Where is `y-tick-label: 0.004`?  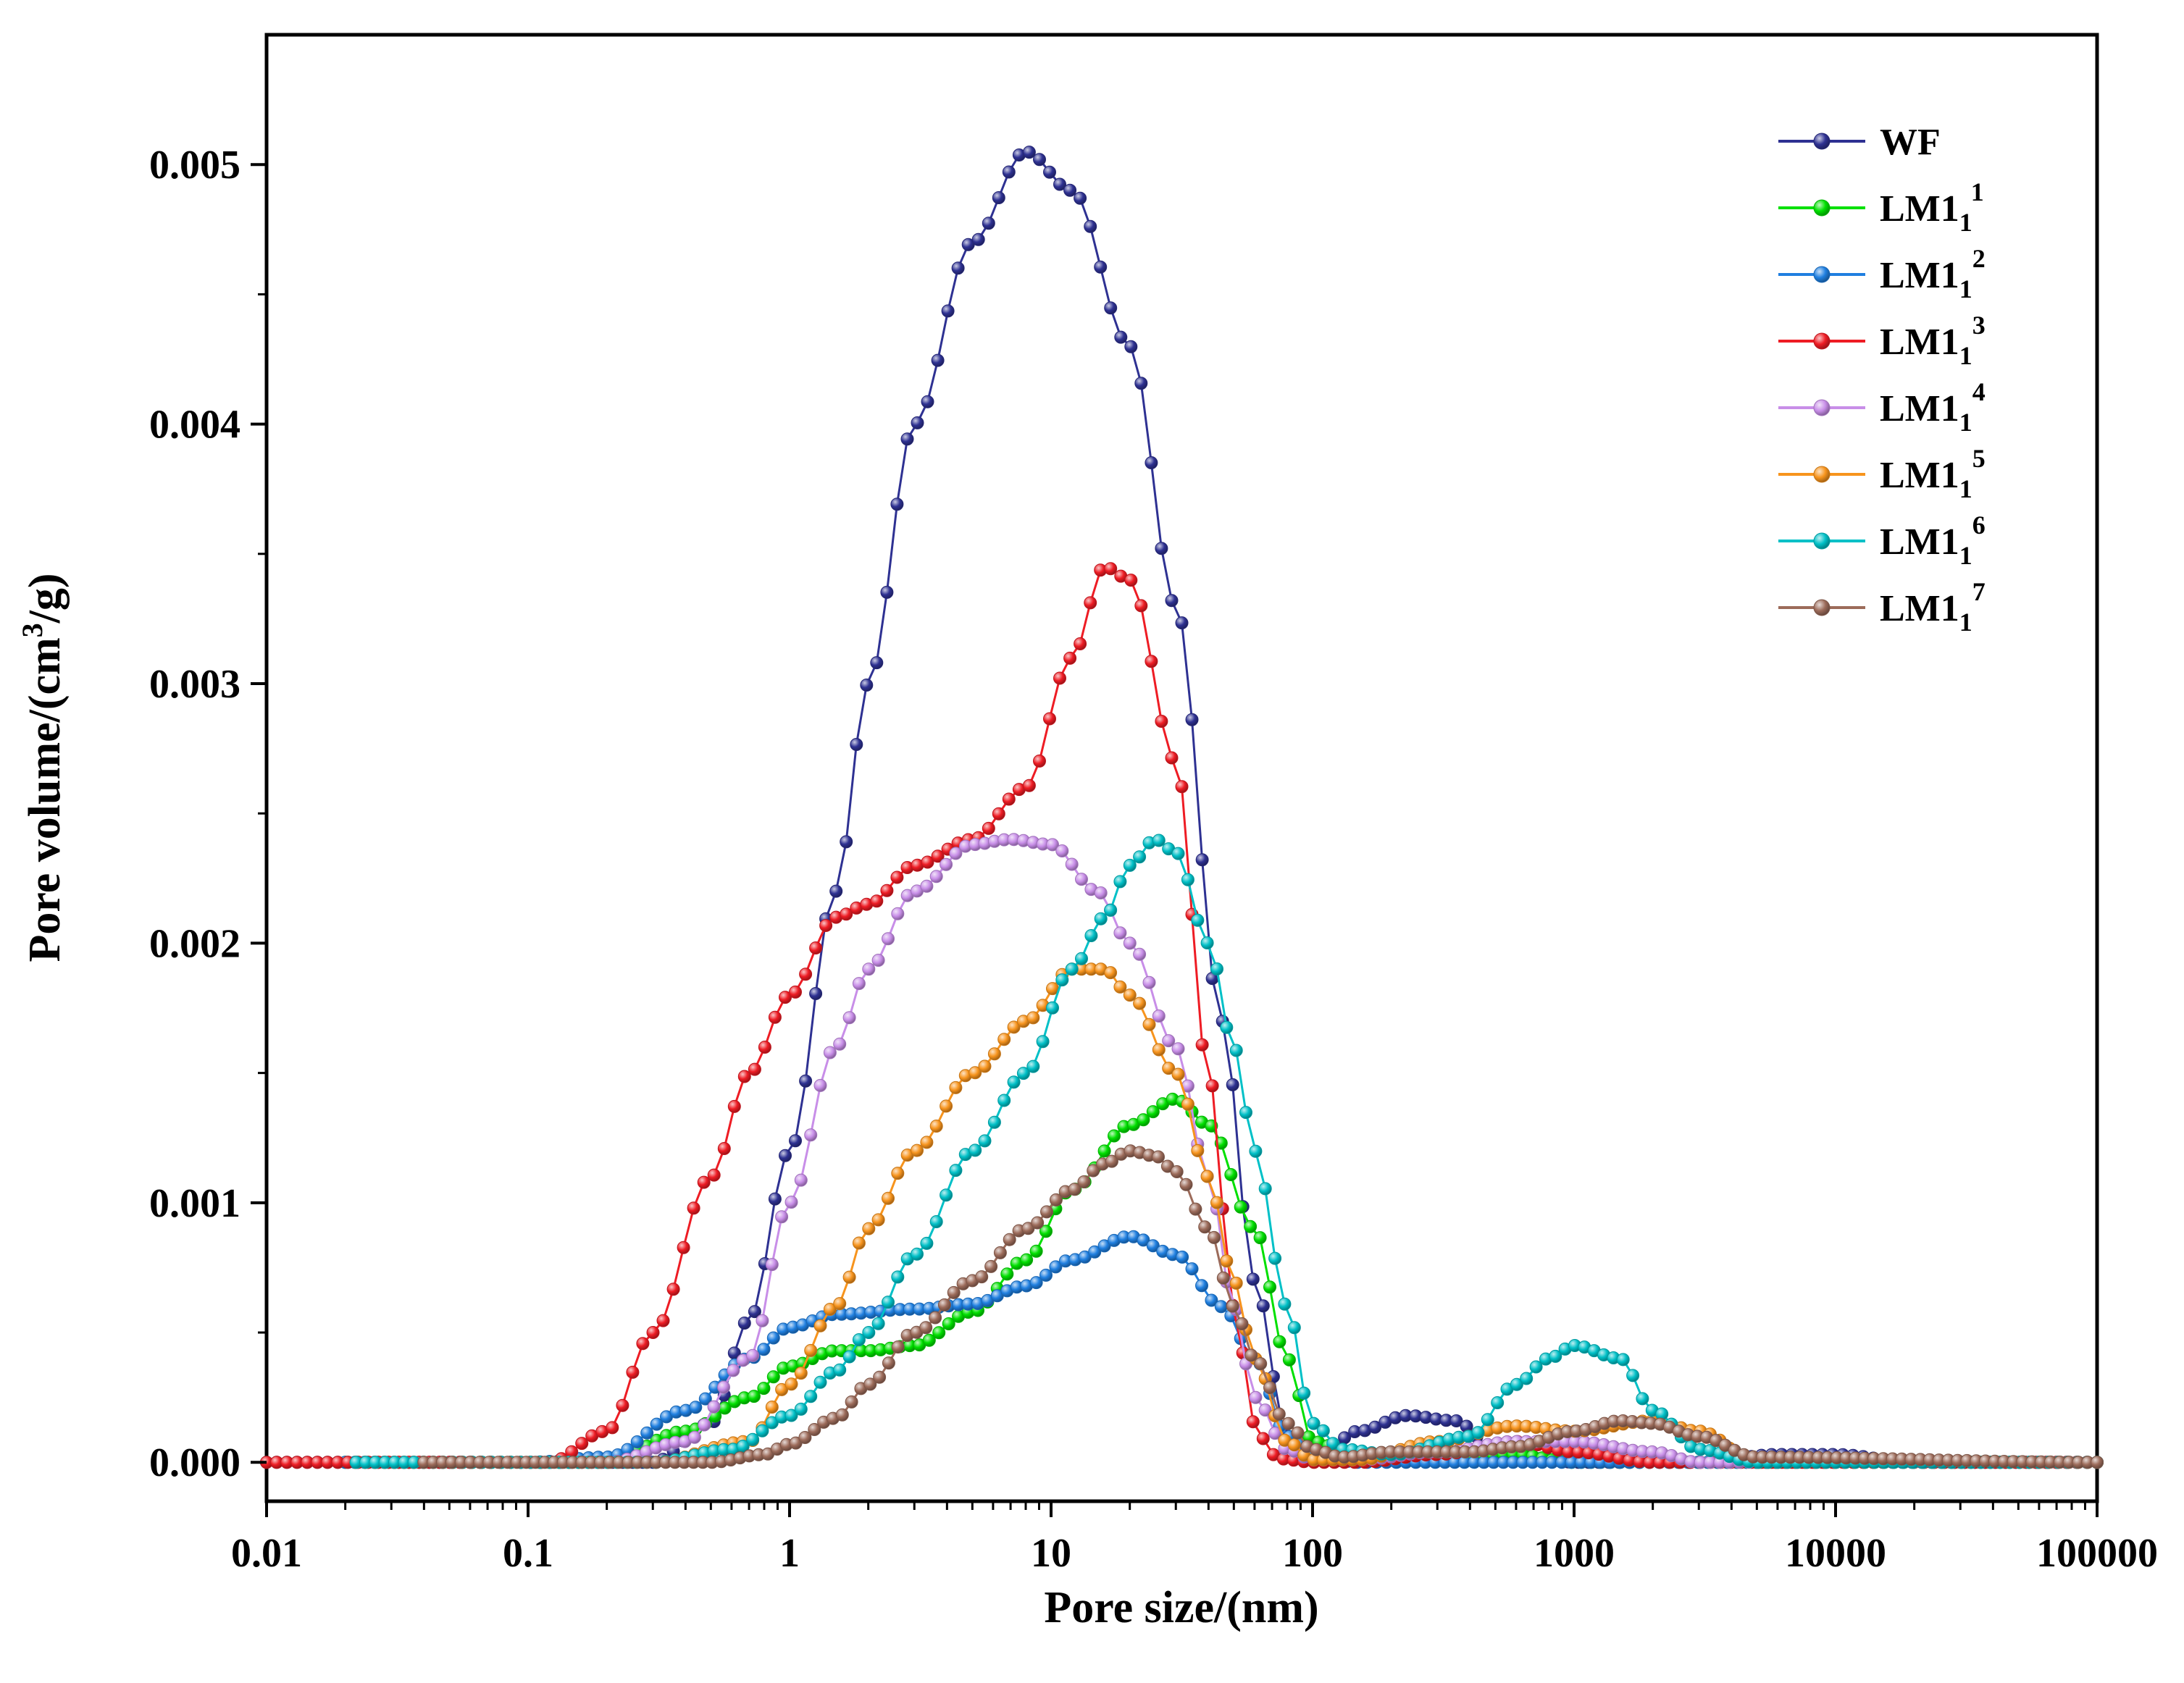
y-tick-label: 0.004 is located at coordinates (194, 425).